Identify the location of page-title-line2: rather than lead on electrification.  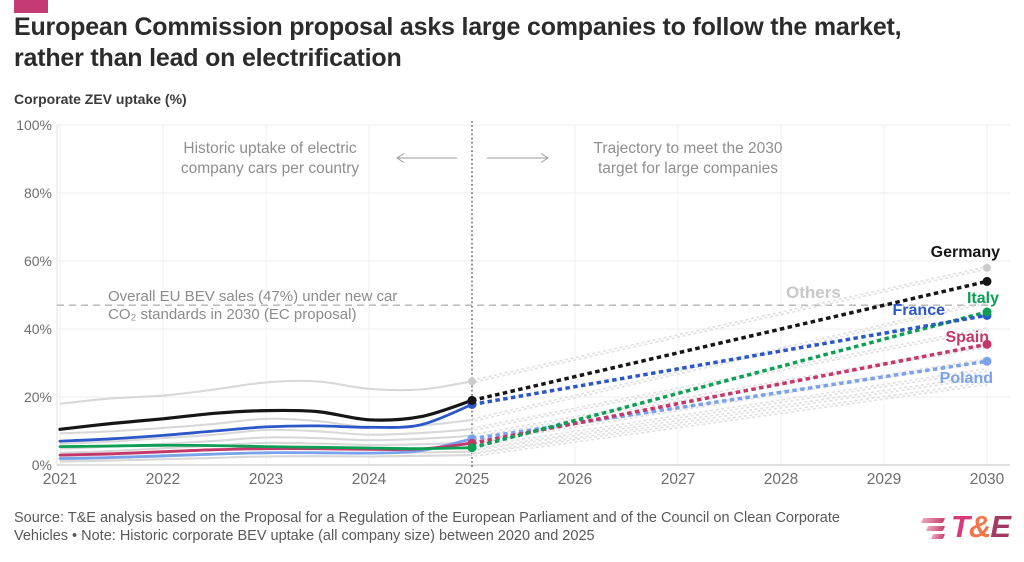
(208, 58).